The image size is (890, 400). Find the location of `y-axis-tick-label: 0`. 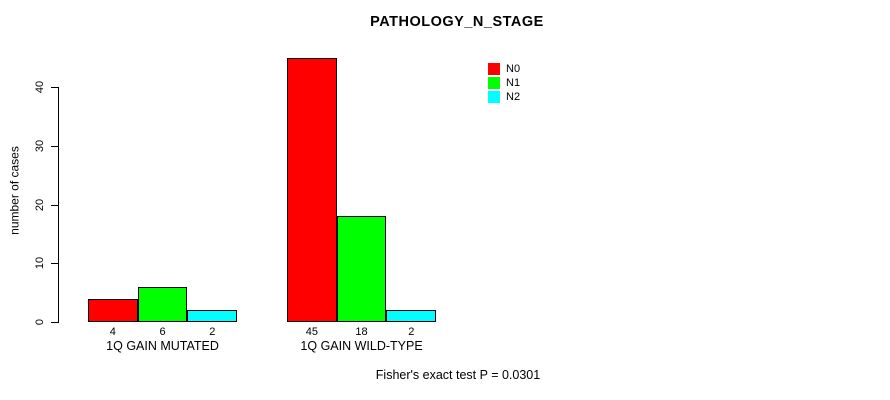

y-axis-tick-label: 0 is located at coordinates (40, 322).